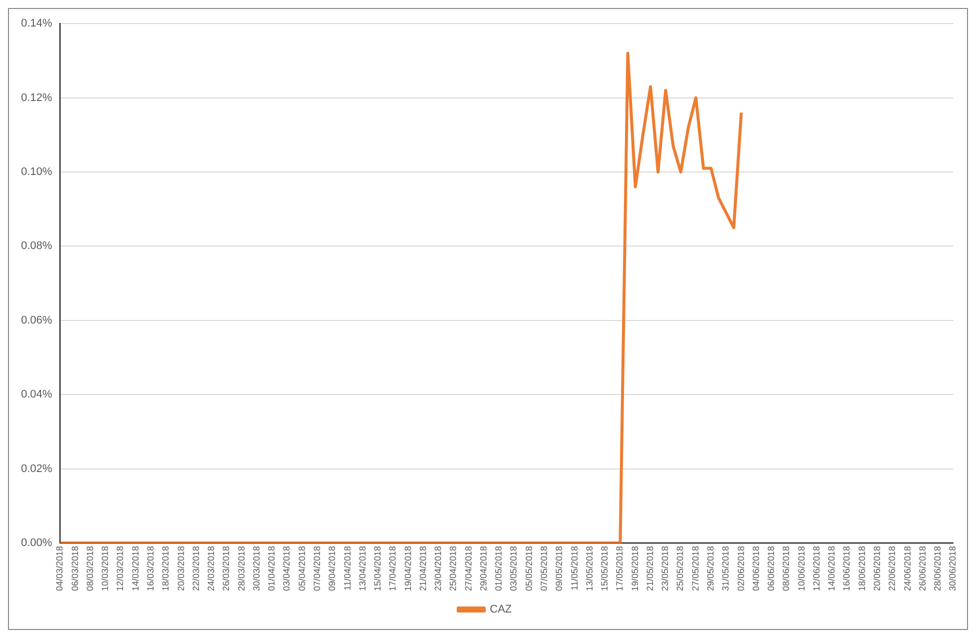 The height and width of the screenshot is (638, 977). I want to click on x-tick-label: 06/06/2018, so click(771, 569).